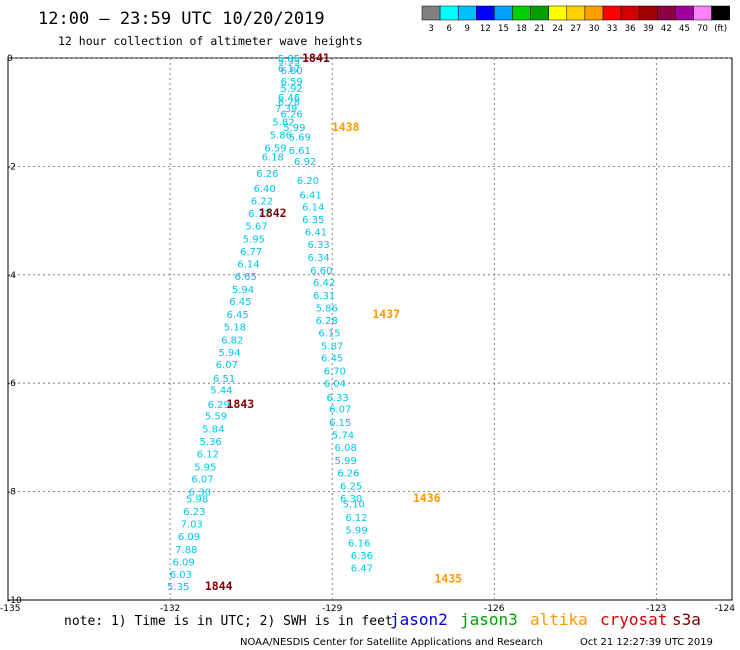 This screenshot has height=650, width=740. What do you see at coordinates (630, 29) in the screenshot?
I see `scale-label: 36` at bounding box center [630, 29].